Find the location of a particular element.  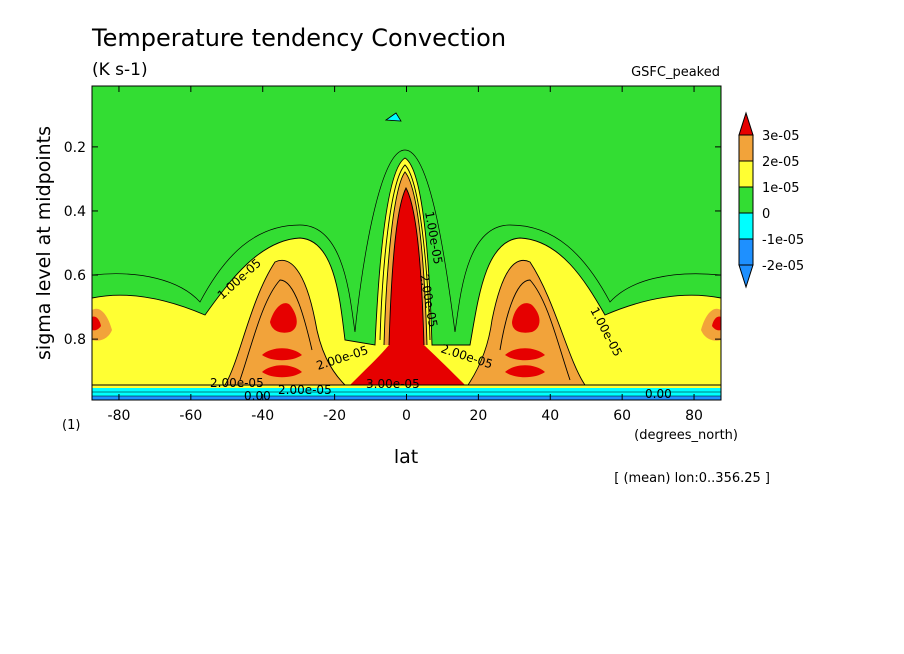

colorbar-top-arrow is located at coordinates (746, 123).